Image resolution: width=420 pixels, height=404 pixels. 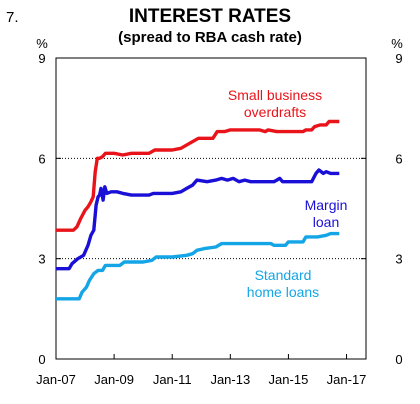 What do you see at coordinates (283, 275) in the screenshot?
I see `series-label-2-line-0: Standard` at bounding box center [283, 275].